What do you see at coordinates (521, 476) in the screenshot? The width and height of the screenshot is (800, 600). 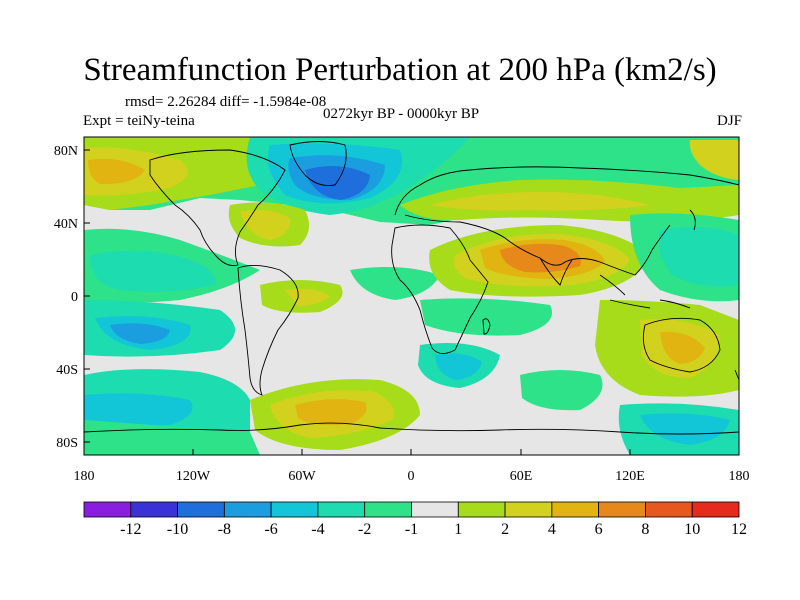 I see `lon-label: 60E` at bounding box center [521, 476].